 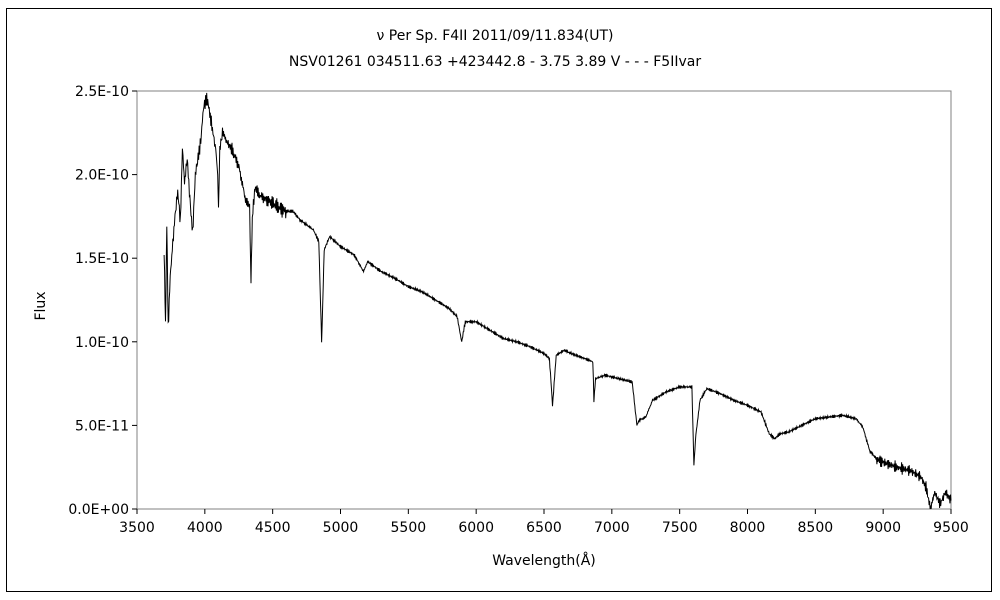 I want to click on y-axis-label: Flux, so click(x=41, y=305).